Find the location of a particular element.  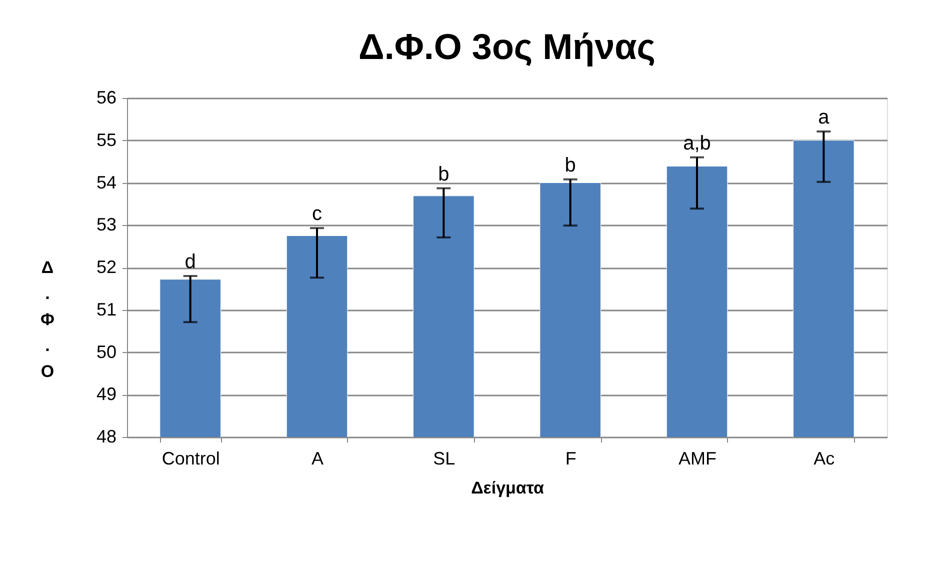

y-tick-label: 54 is located at coordinates (106, 182).